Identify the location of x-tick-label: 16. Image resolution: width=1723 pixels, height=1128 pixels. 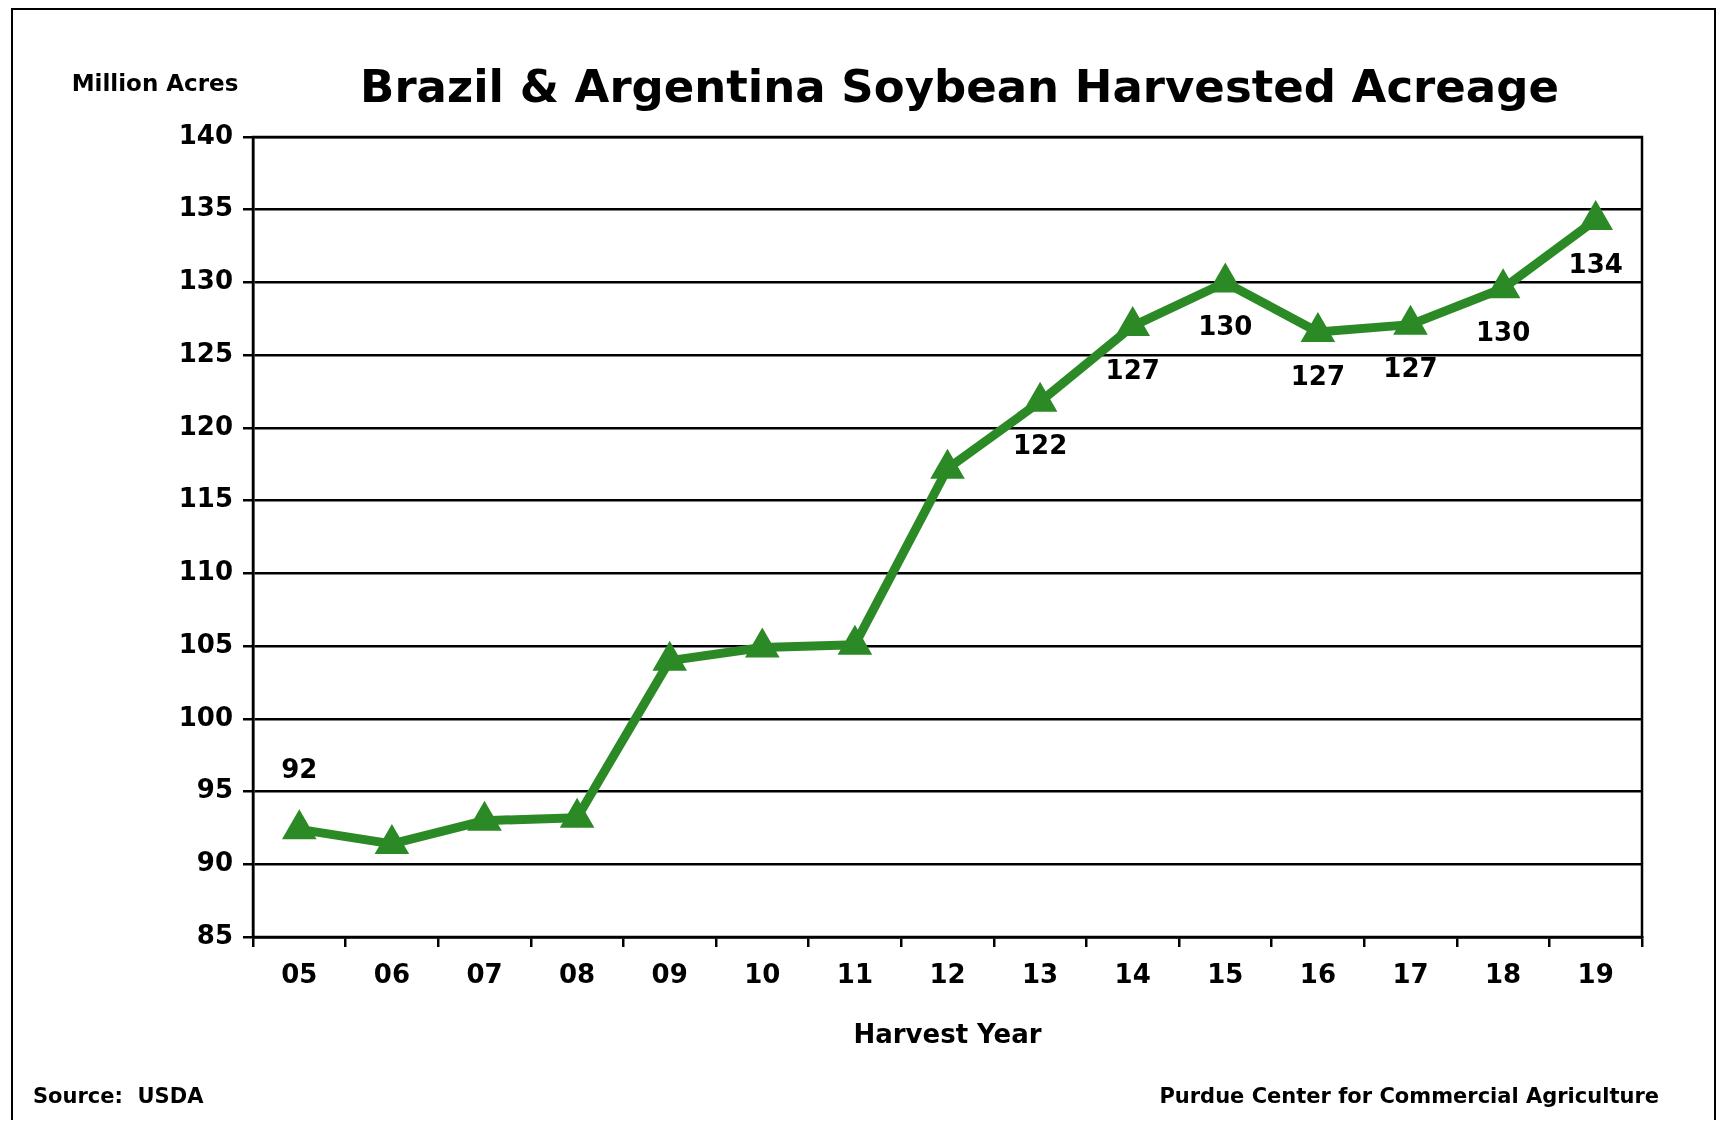
(1317, 974).